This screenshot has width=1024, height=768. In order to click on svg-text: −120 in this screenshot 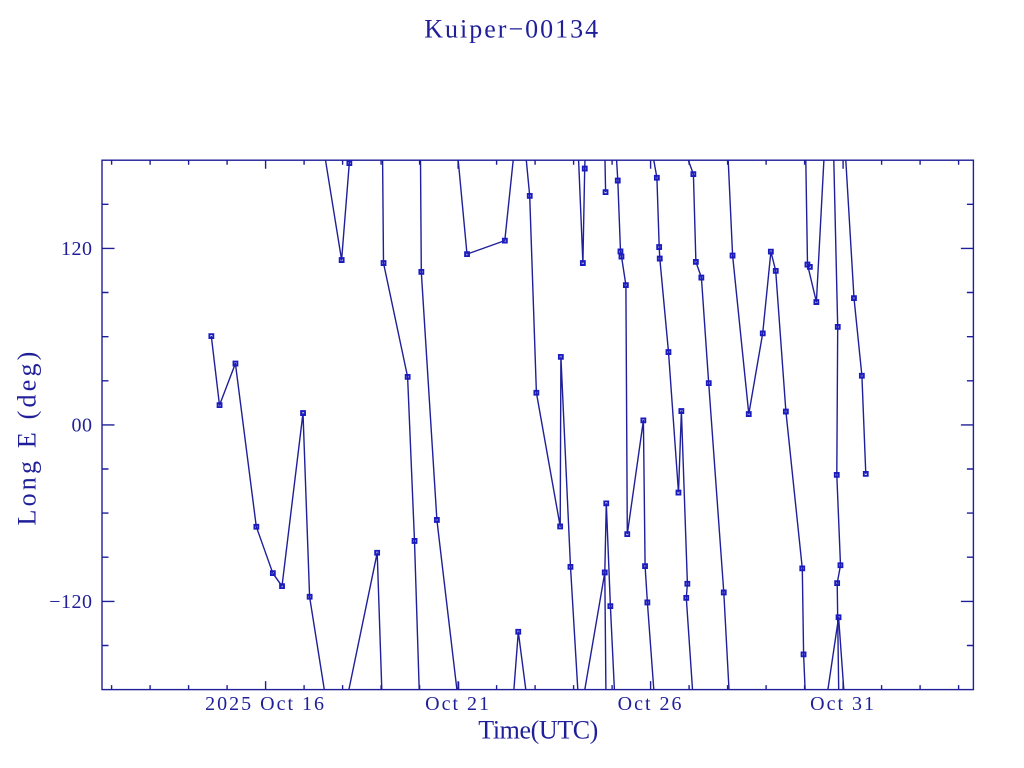, I will do `click(70, 602)`.